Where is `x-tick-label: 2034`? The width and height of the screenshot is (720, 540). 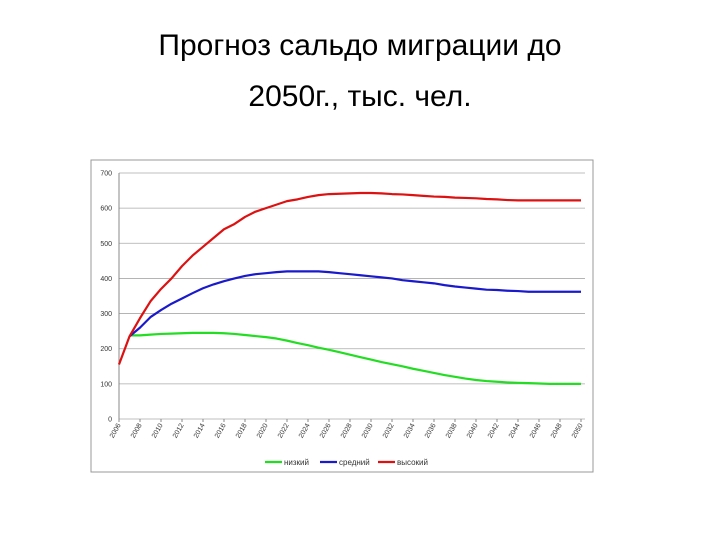
x-tick-label: 2034 is located at coordinates (410, 430).